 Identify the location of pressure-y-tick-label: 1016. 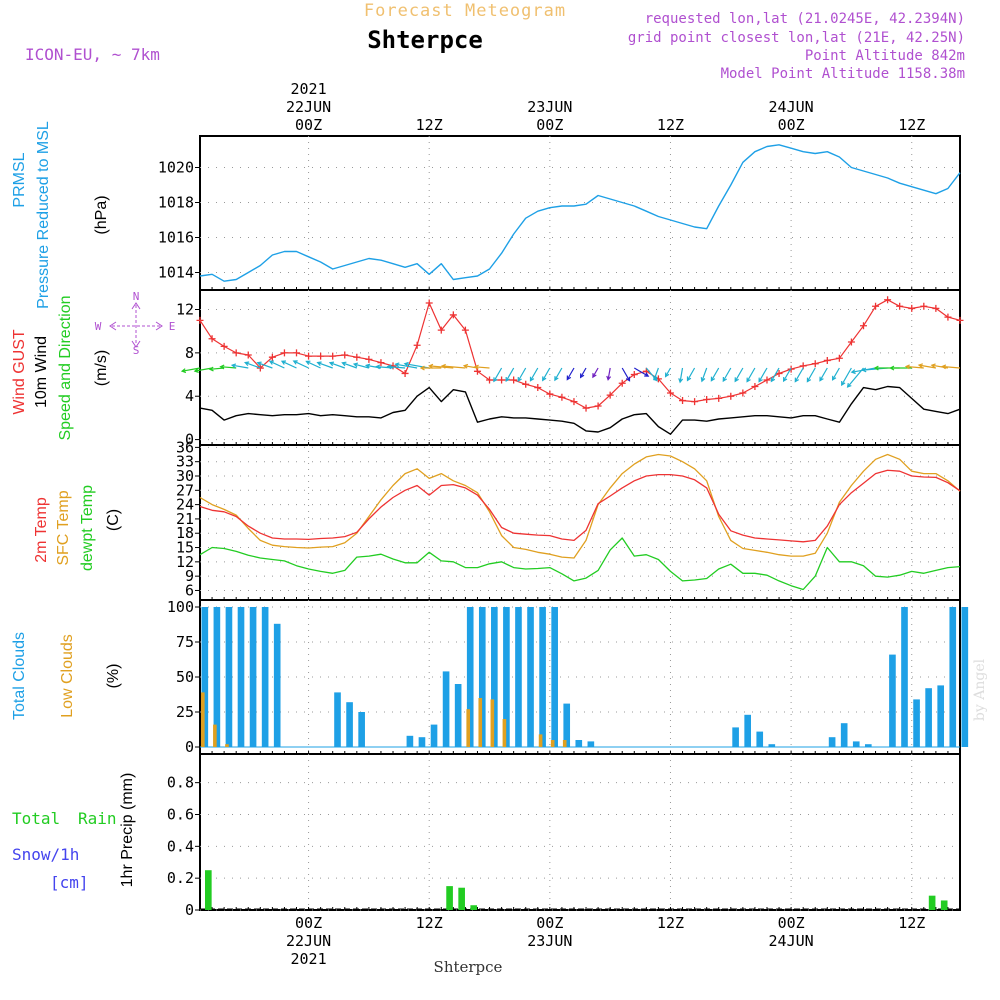
(176, 238).